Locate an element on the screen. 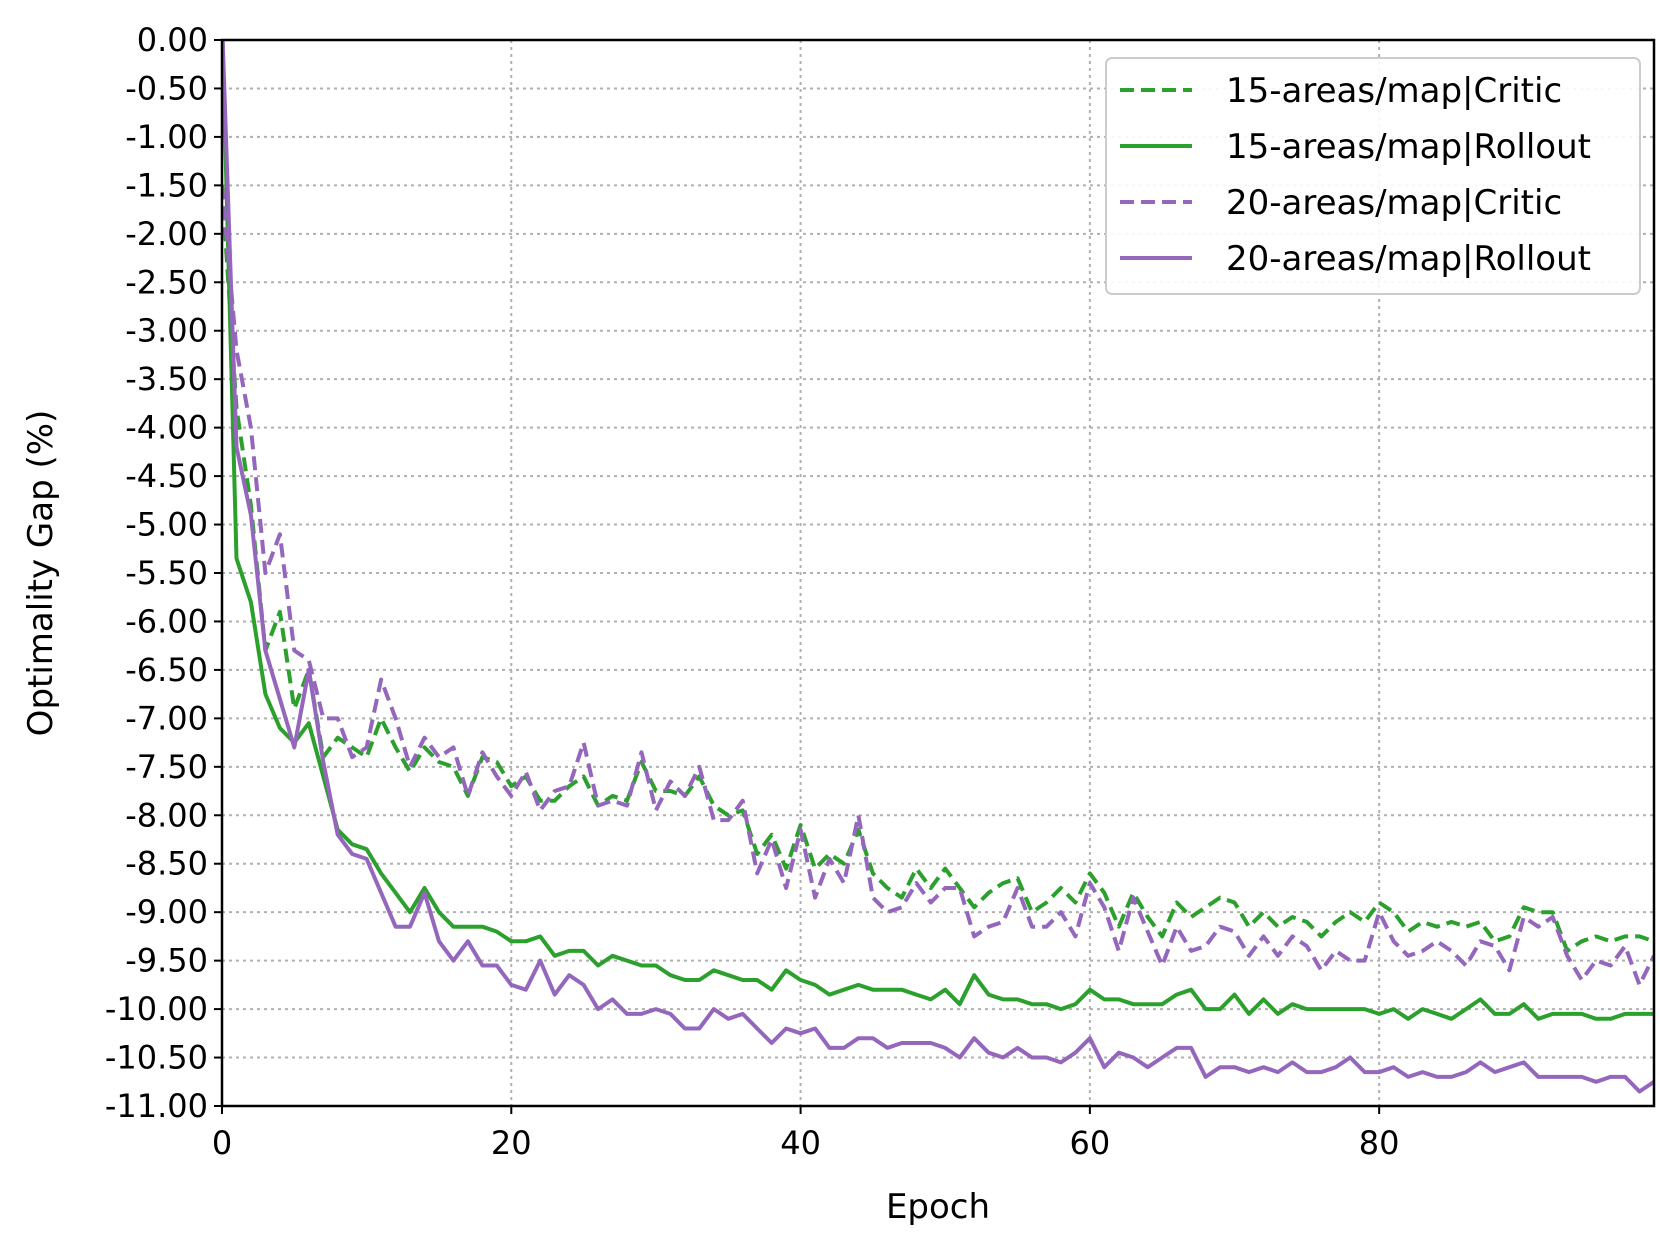  legend-entry-label: 15-areas/map|Critic is located at coordinates (1394, 91).